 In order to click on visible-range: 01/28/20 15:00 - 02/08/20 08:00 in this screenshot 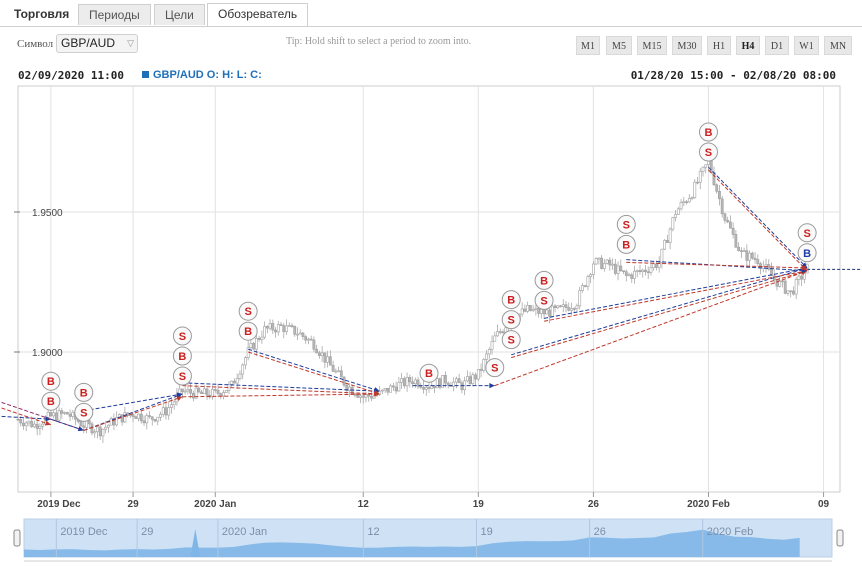, I will do `click(733, 75)`.